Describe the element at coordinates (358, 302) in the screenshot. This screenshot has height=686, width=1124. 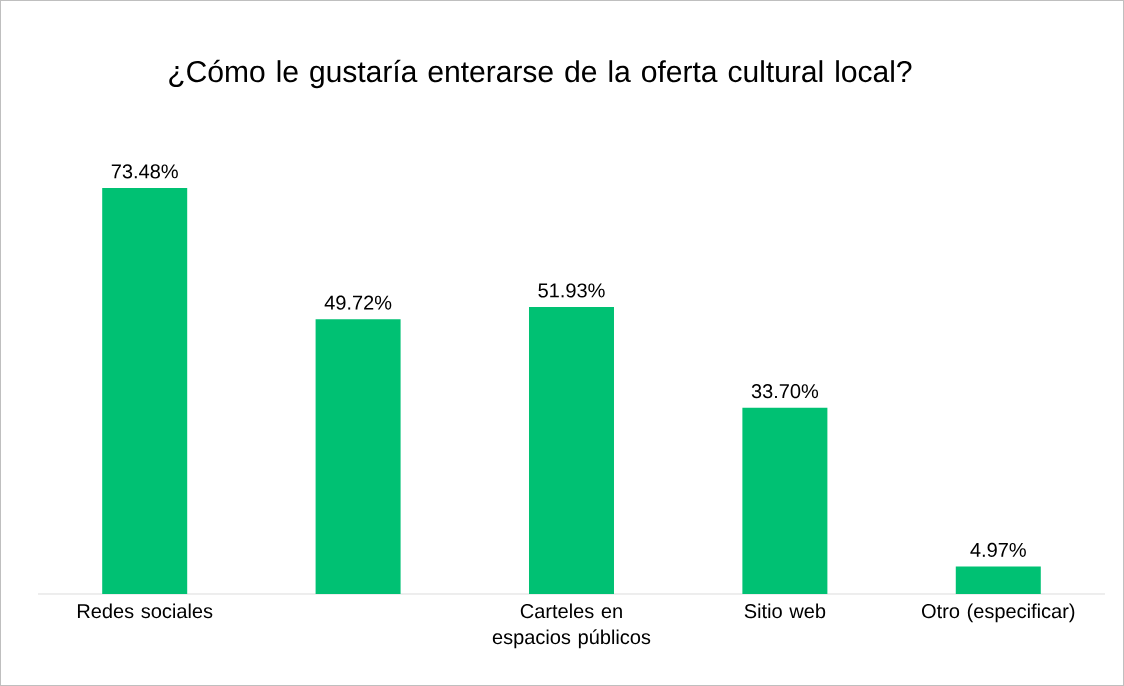
I see `data-label: 49.72%` at that location.